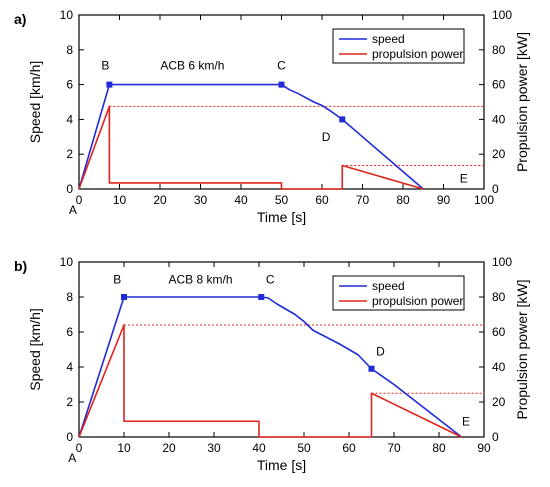 Image resolution: width=550 pixels, height=487 pixels. I want to click on annotation: ACB 6 km/h, so click(192, 65).